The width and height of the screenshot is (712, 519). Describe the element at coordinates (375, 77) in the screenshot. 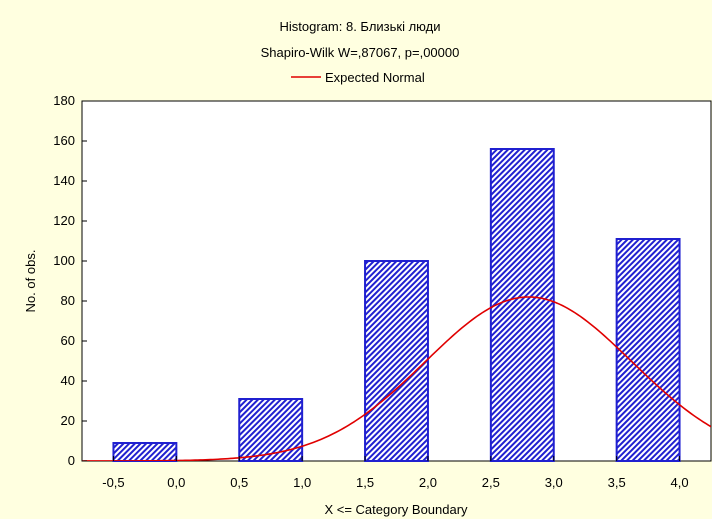

I see `legend-label: Expected Normal` at that location.